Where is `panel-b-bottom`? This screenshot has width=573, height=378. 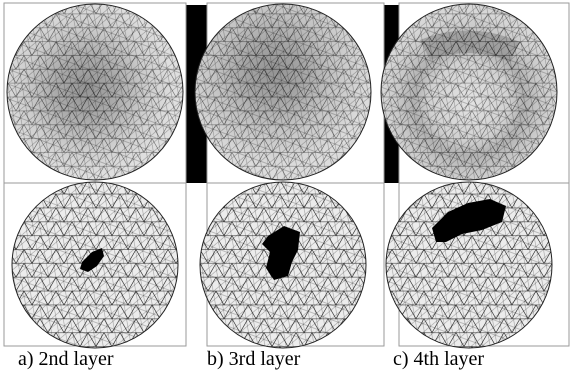
panel-b-bottom is located at coordinates (292, 265).